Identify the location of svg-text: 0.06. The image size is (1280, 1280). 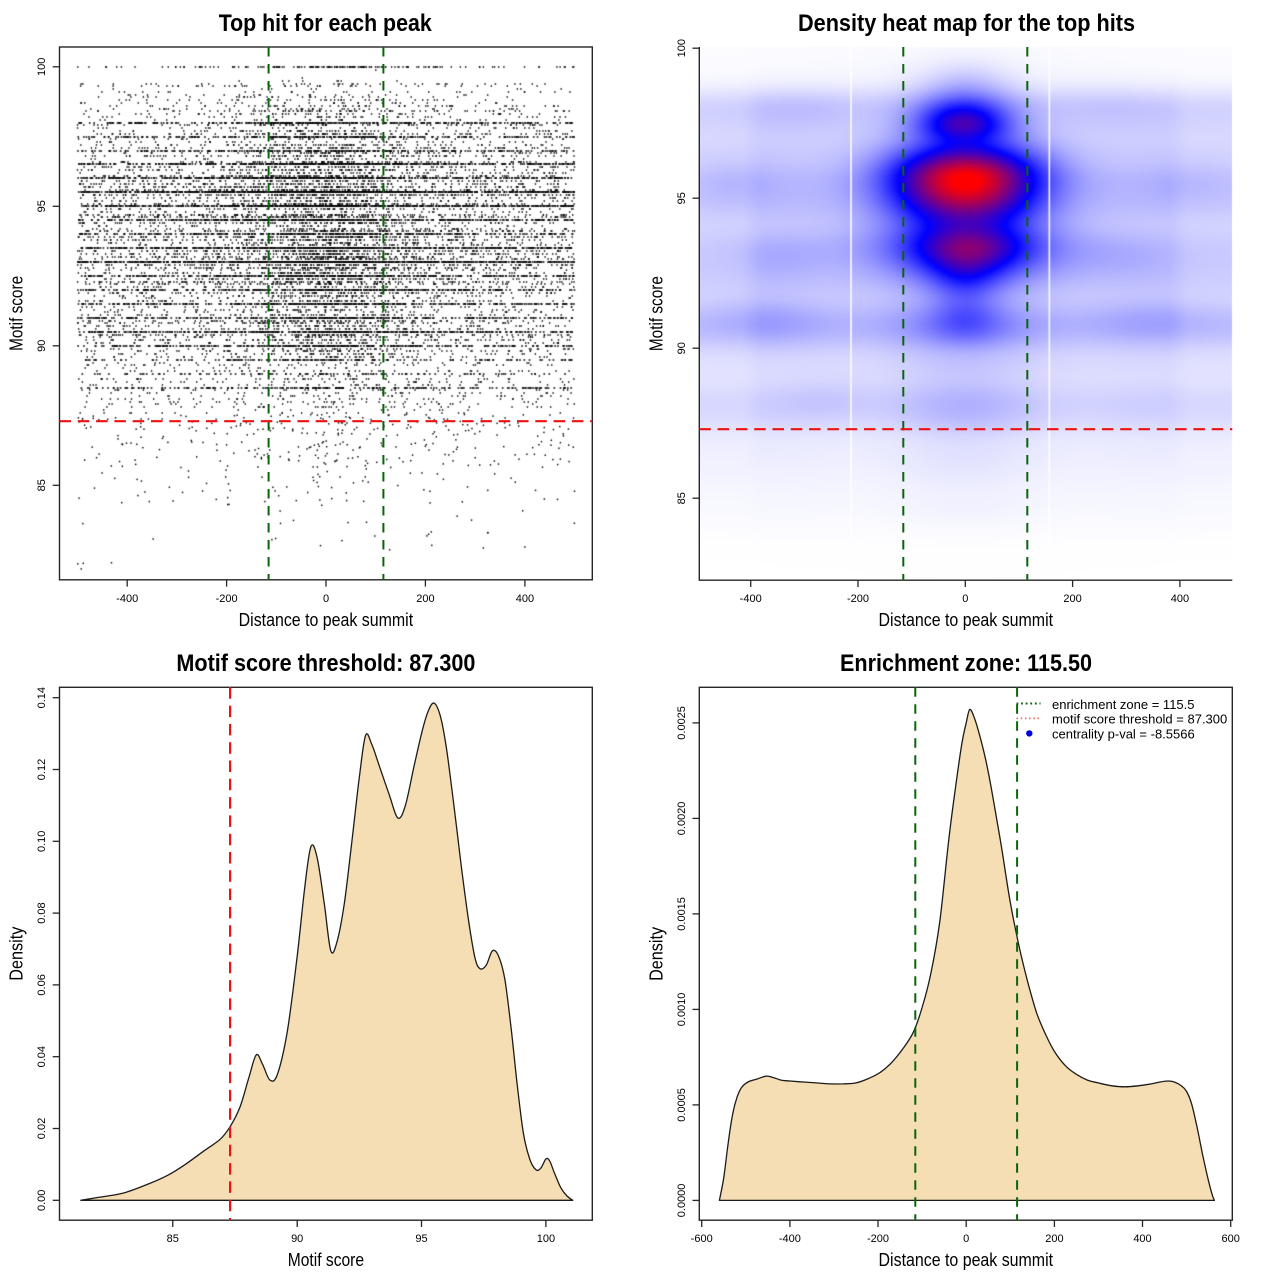
(42, 984).